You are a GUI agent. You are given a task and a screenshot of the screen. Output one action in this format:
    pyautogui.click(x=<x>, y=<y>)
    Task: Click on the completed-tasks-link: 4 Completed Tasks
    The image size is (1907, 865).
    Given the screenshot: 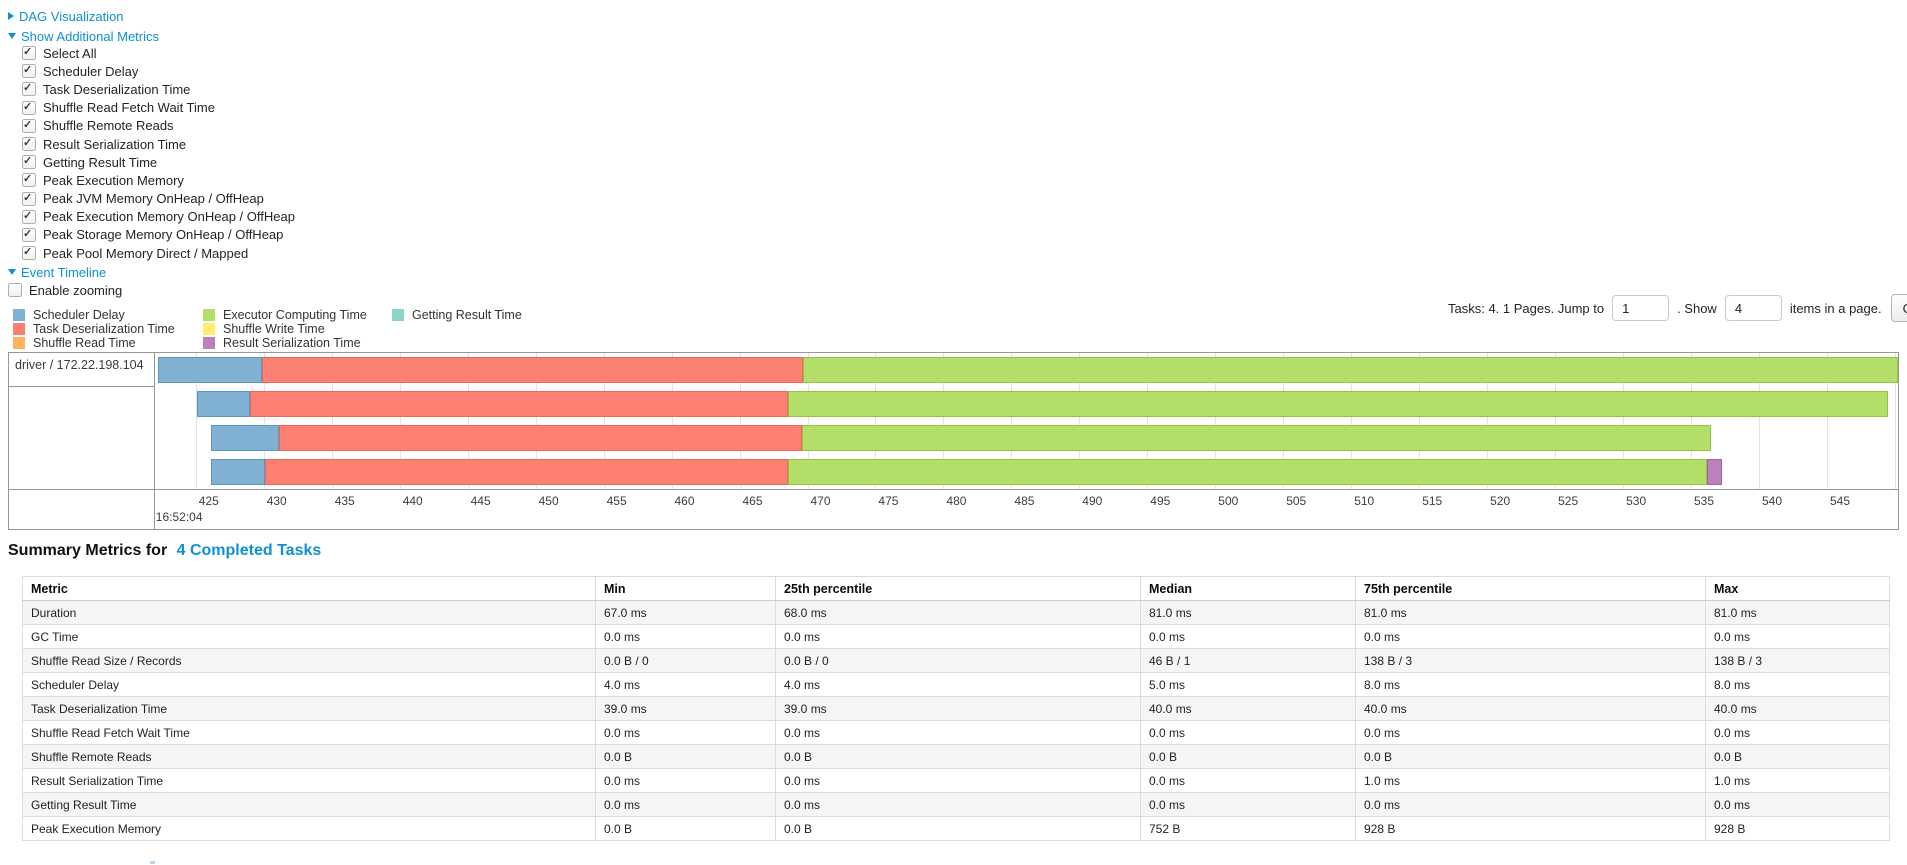 What is the action you would take?
    pyautogui.click(x=249, y=550)
    